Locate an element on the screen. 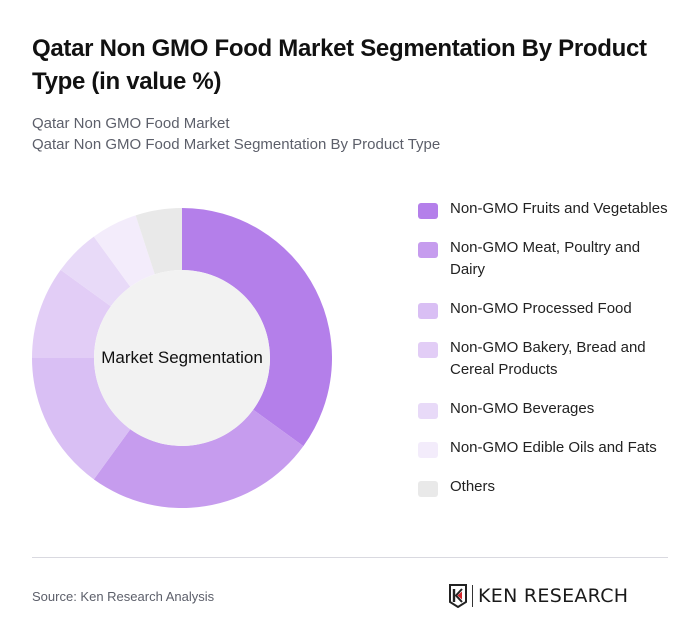 The image size is (700, 643). ken-research-logo-icon is located at coordinates (458, 596).